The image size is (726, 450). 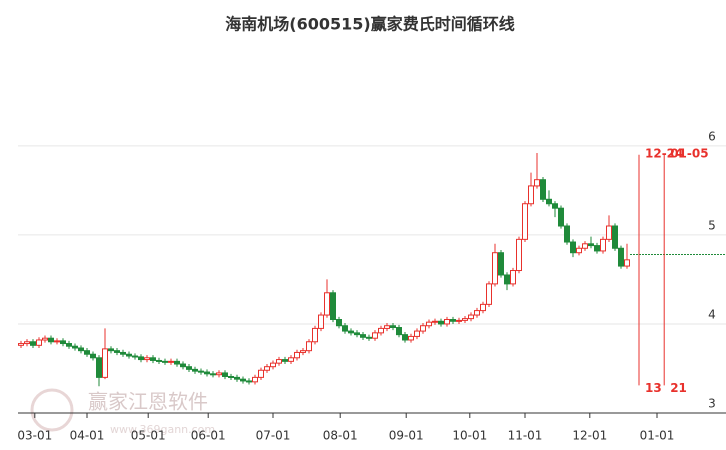 I want to click on chart-title: 海南机场(600515)赢家费氏时间循环线, so click(x=369, y=24).